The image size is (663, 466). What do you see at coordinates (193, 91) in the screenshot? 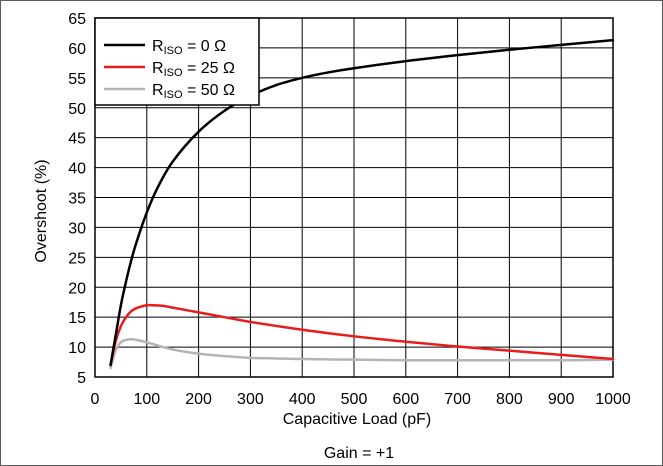
I see `legend-label: RISO = 50 Ω` at bounding box center [193, 91].